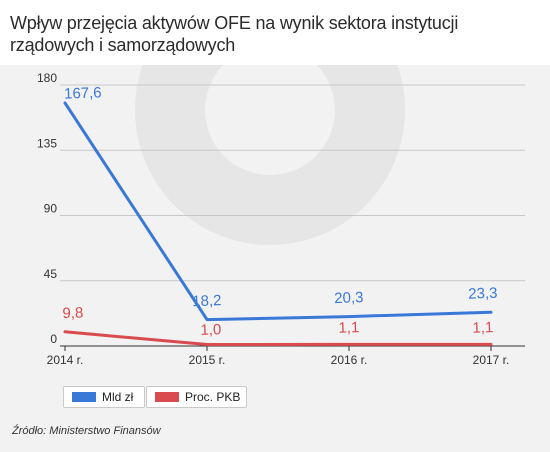  Describe the element at coordinates (65, 360) in the screenshot. I see `x-tick-label: 2014 r.` at that location.